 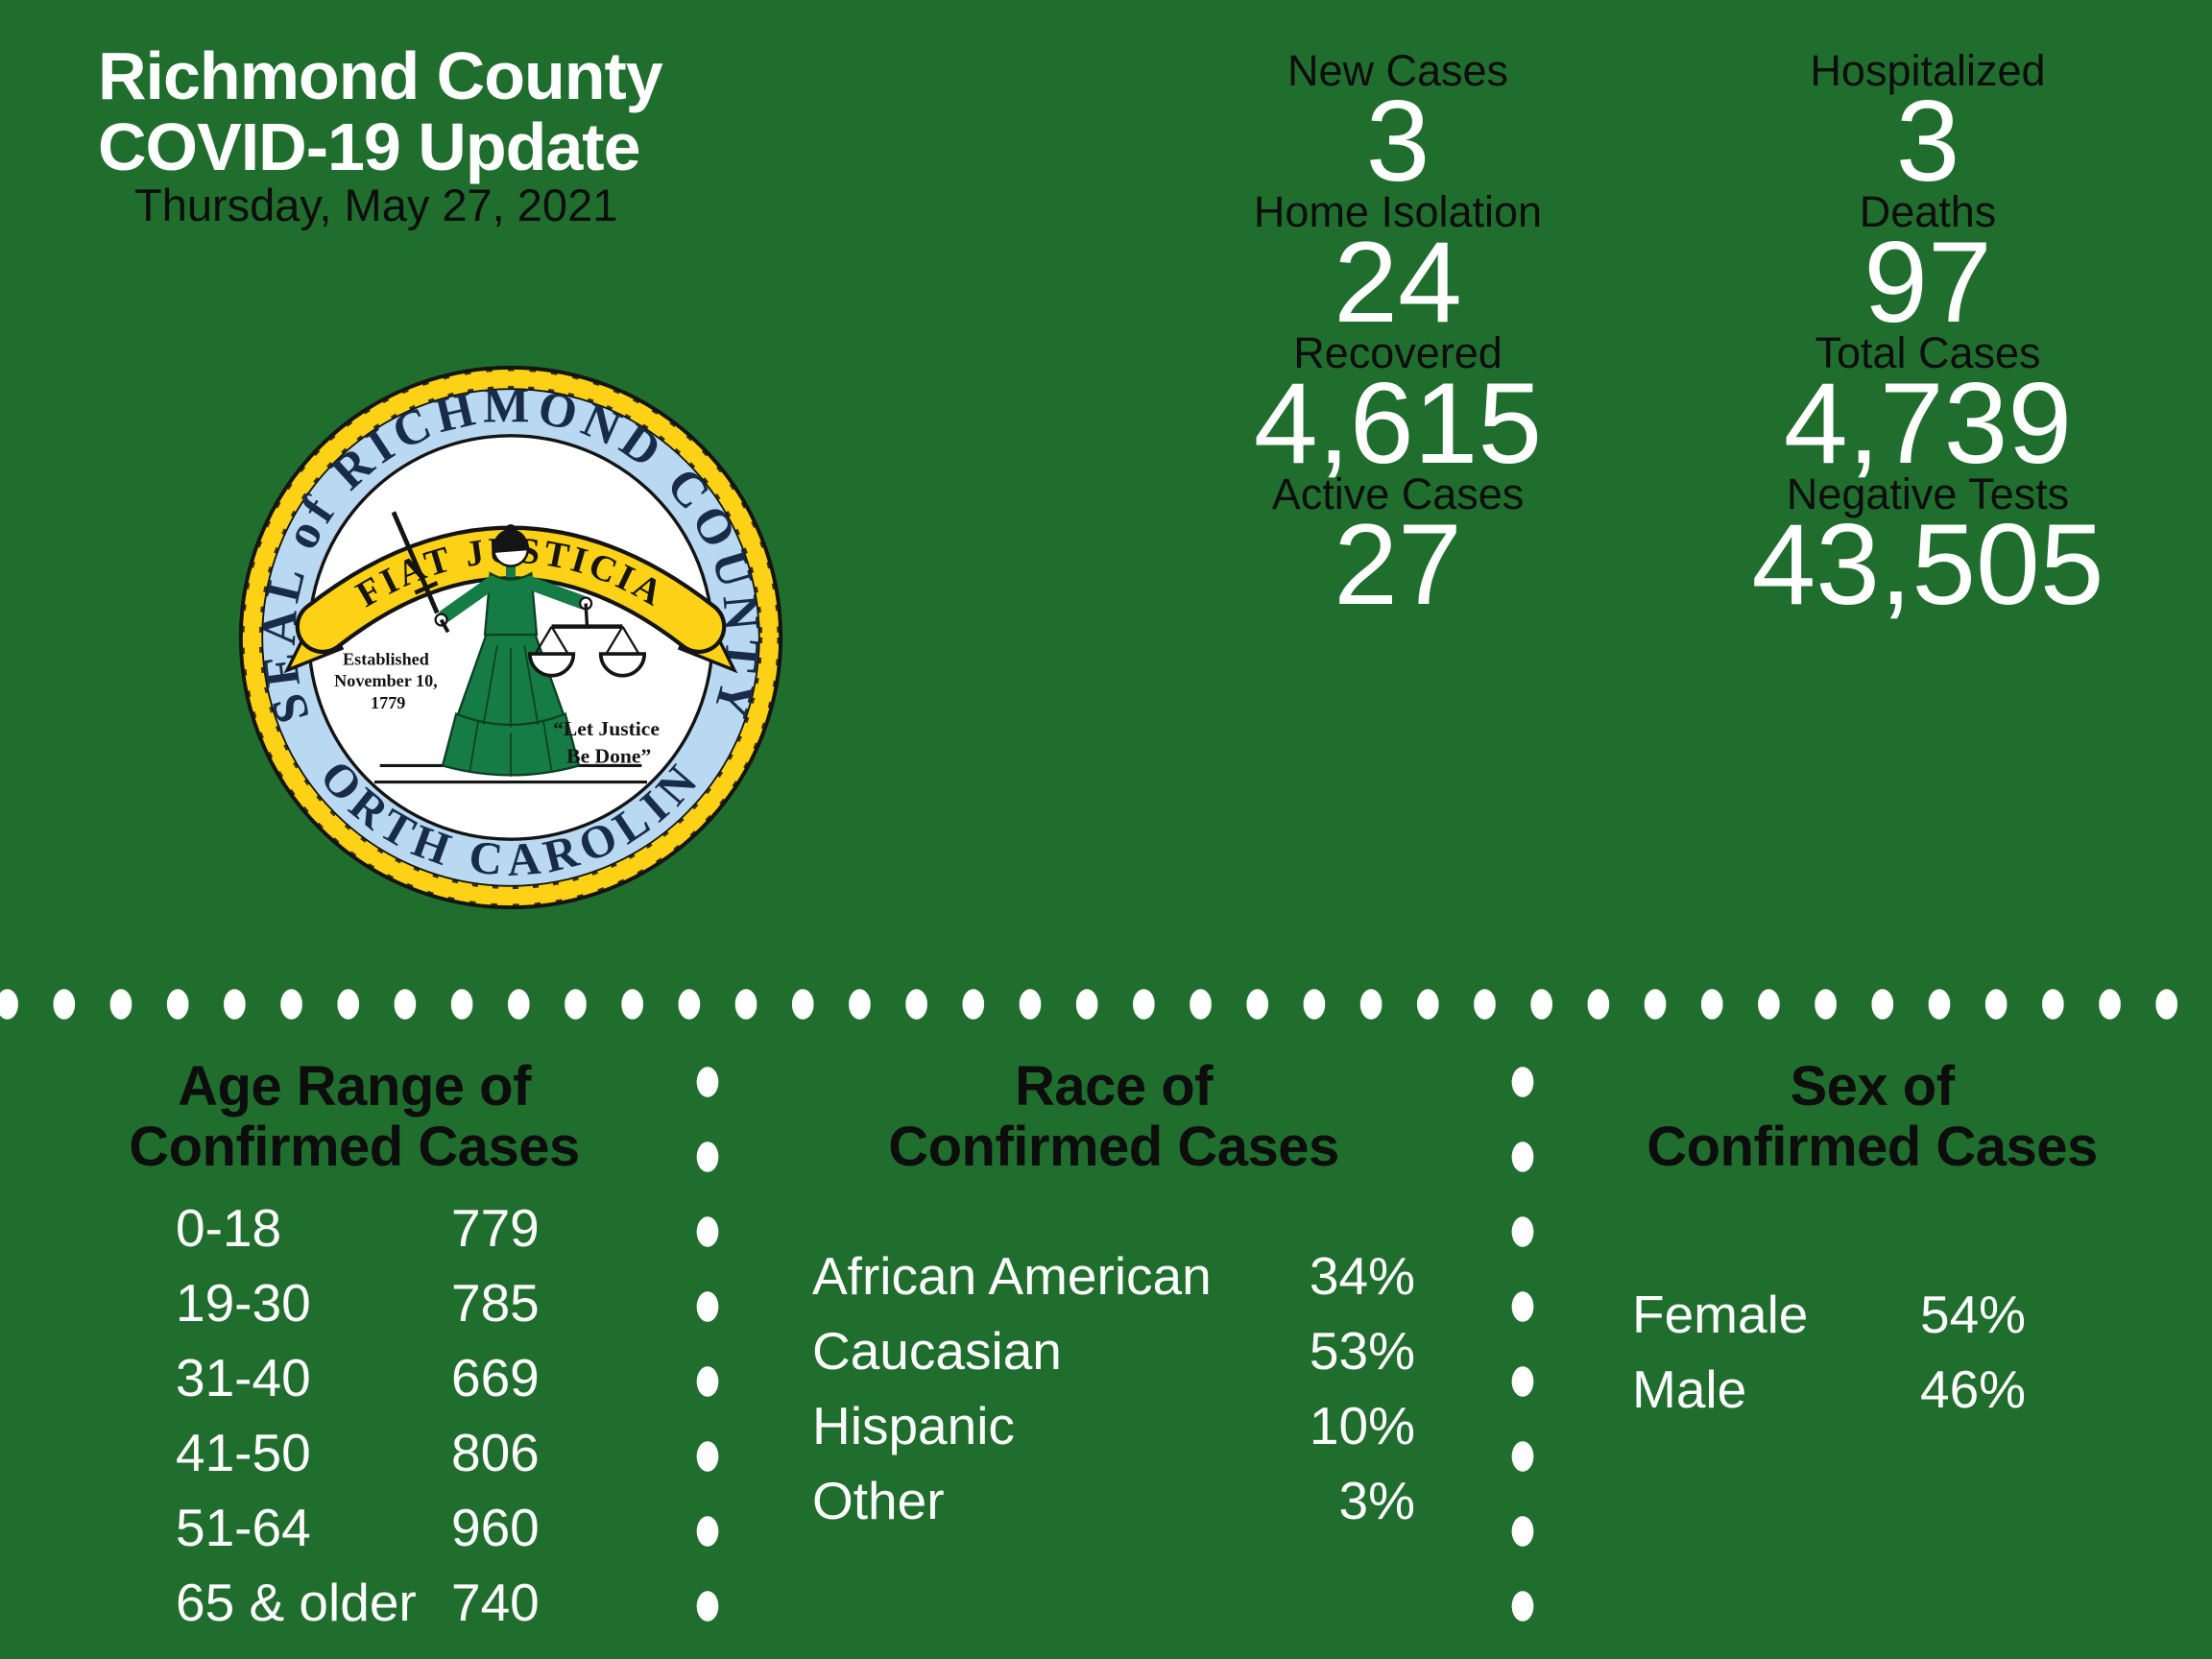 I want to click on stat-new-cases: New Cases 3, so click(x=1398, y=125).